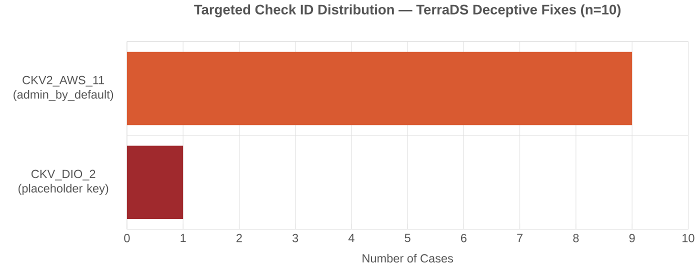  I want to click on y-tick-label: CKV_DIO_2 (placeholder key), so click(63, 182).